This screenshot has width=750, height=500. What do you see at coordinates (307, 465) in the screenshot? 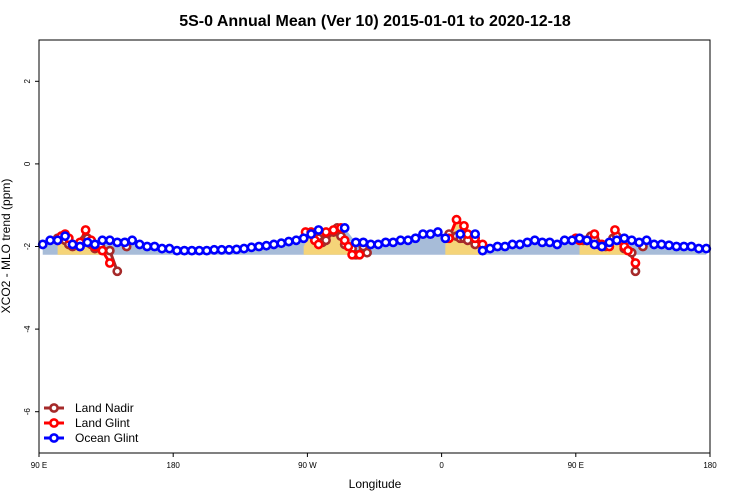
I see `x-tick-label: 90 W` at bounding box center [307, 465].